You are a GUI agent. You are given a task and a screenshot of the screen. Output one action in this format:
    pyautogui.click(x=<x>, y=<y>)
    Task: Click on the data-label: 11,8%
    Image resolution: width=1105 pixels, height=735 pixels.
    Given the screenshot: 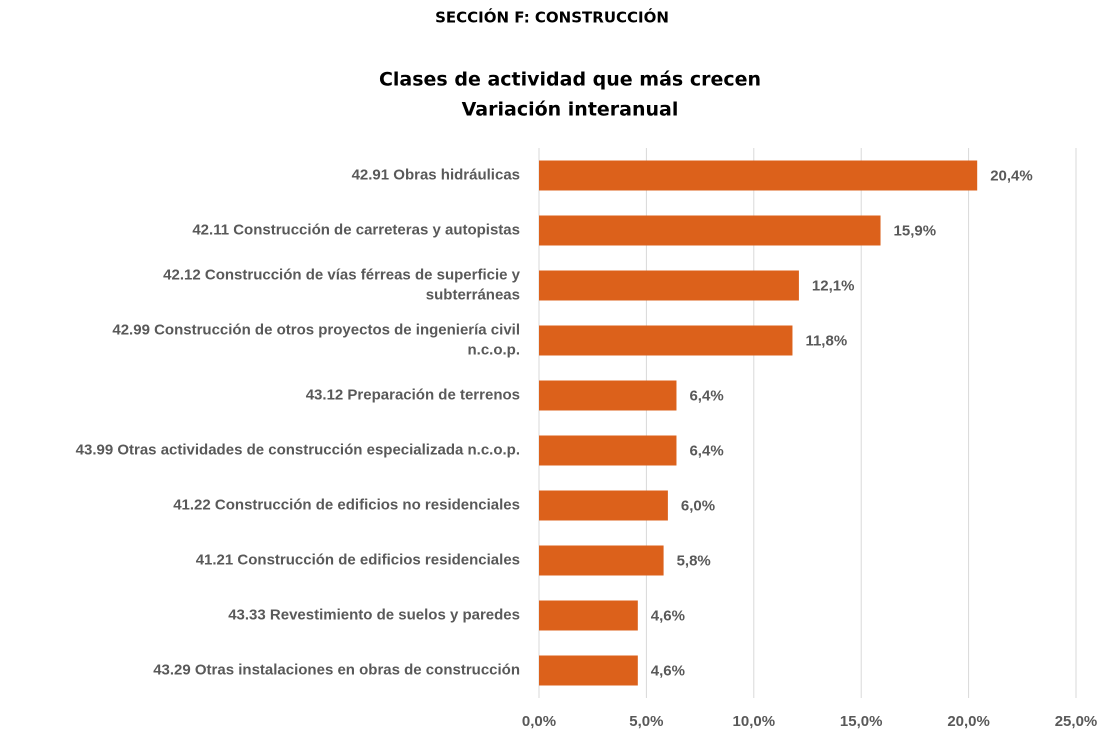 What is the action you would take?
    pyautogui.click(x=826, y=340)
    